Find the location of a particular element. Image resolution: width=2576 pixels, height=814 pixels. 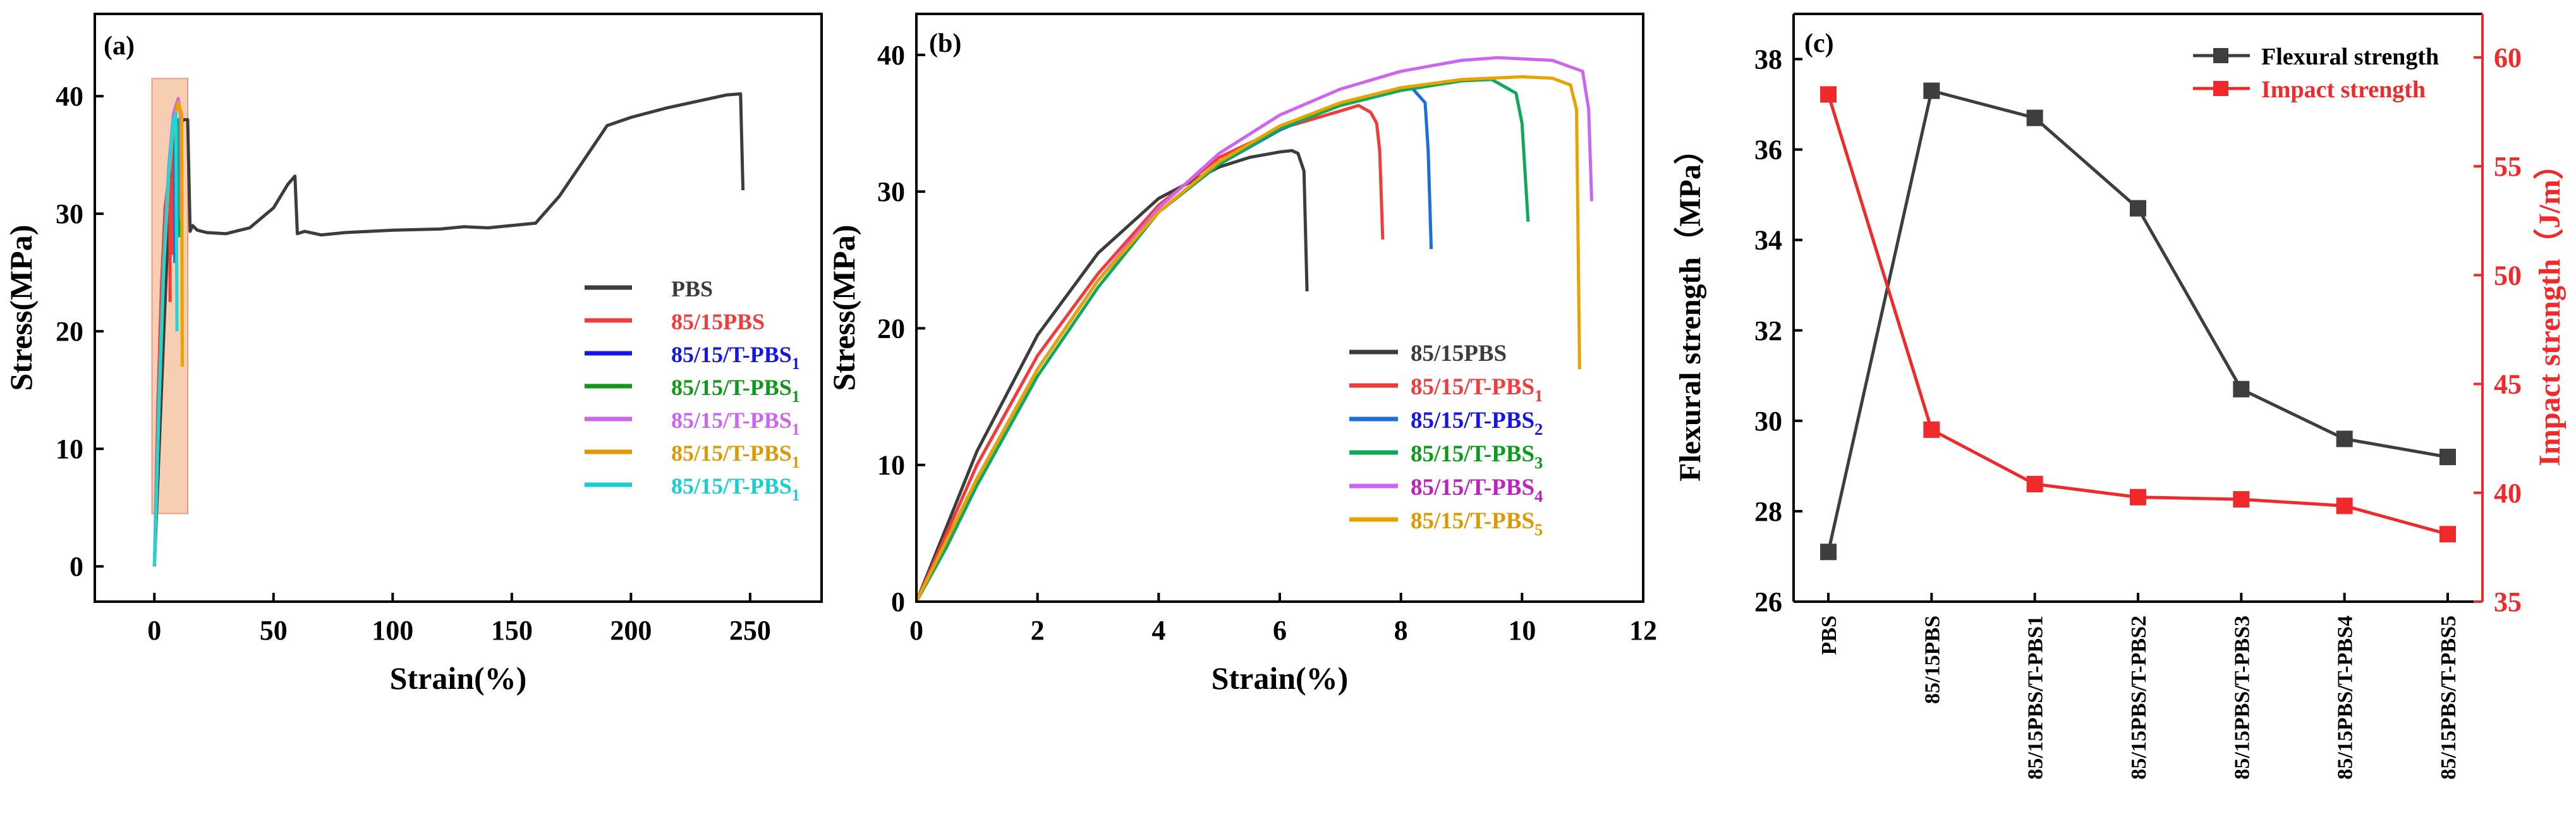

panel-c-x-tick-label-2: 85/15PBS/T-PBS1 is located at coordinates (2036, 697).